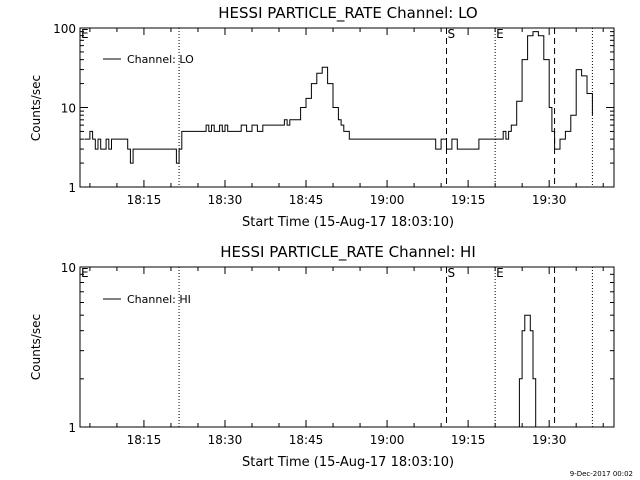 The width and height of the screenshot is (640, 480). Describe the element at coordinates (347, 13) in the screenshot. I see `chart-title-lo: HESSI PARTICLE_RATE Channel: LO` at that location.